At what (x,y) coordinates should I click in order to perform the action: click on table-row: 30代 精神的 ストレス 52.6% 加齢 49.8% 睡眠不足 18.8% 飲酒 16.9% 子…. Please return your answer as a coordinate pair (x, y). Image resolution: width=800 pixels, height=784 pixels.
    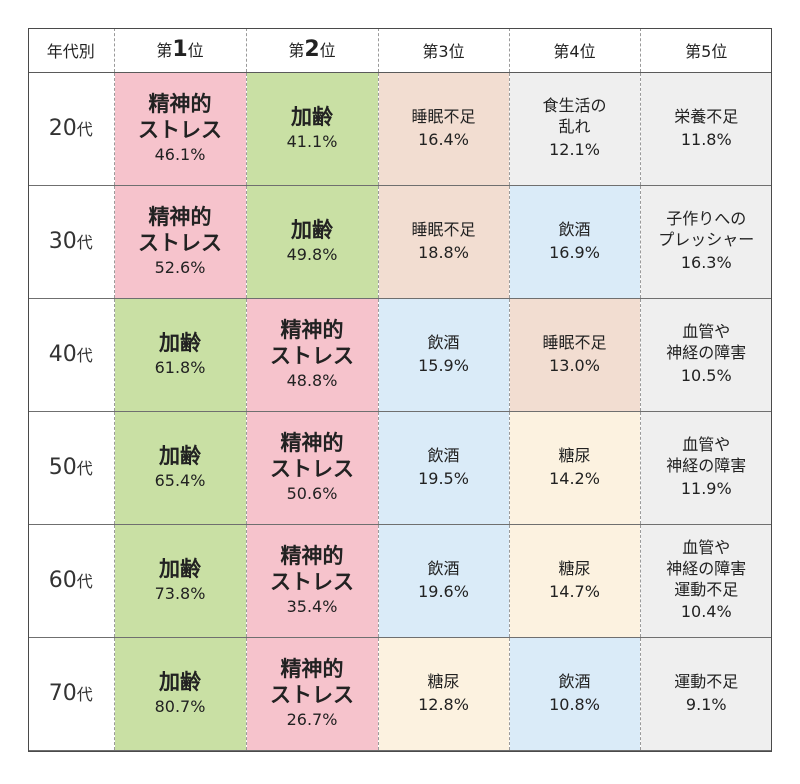
    Looking at the image, I should click on (400, 242).